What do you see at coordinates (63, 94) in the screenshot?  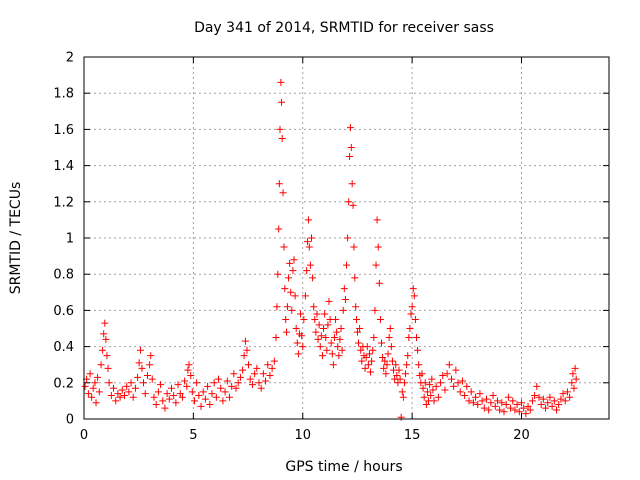 I see `y-tick-label: 1.8` at bounding box center [63, 94].